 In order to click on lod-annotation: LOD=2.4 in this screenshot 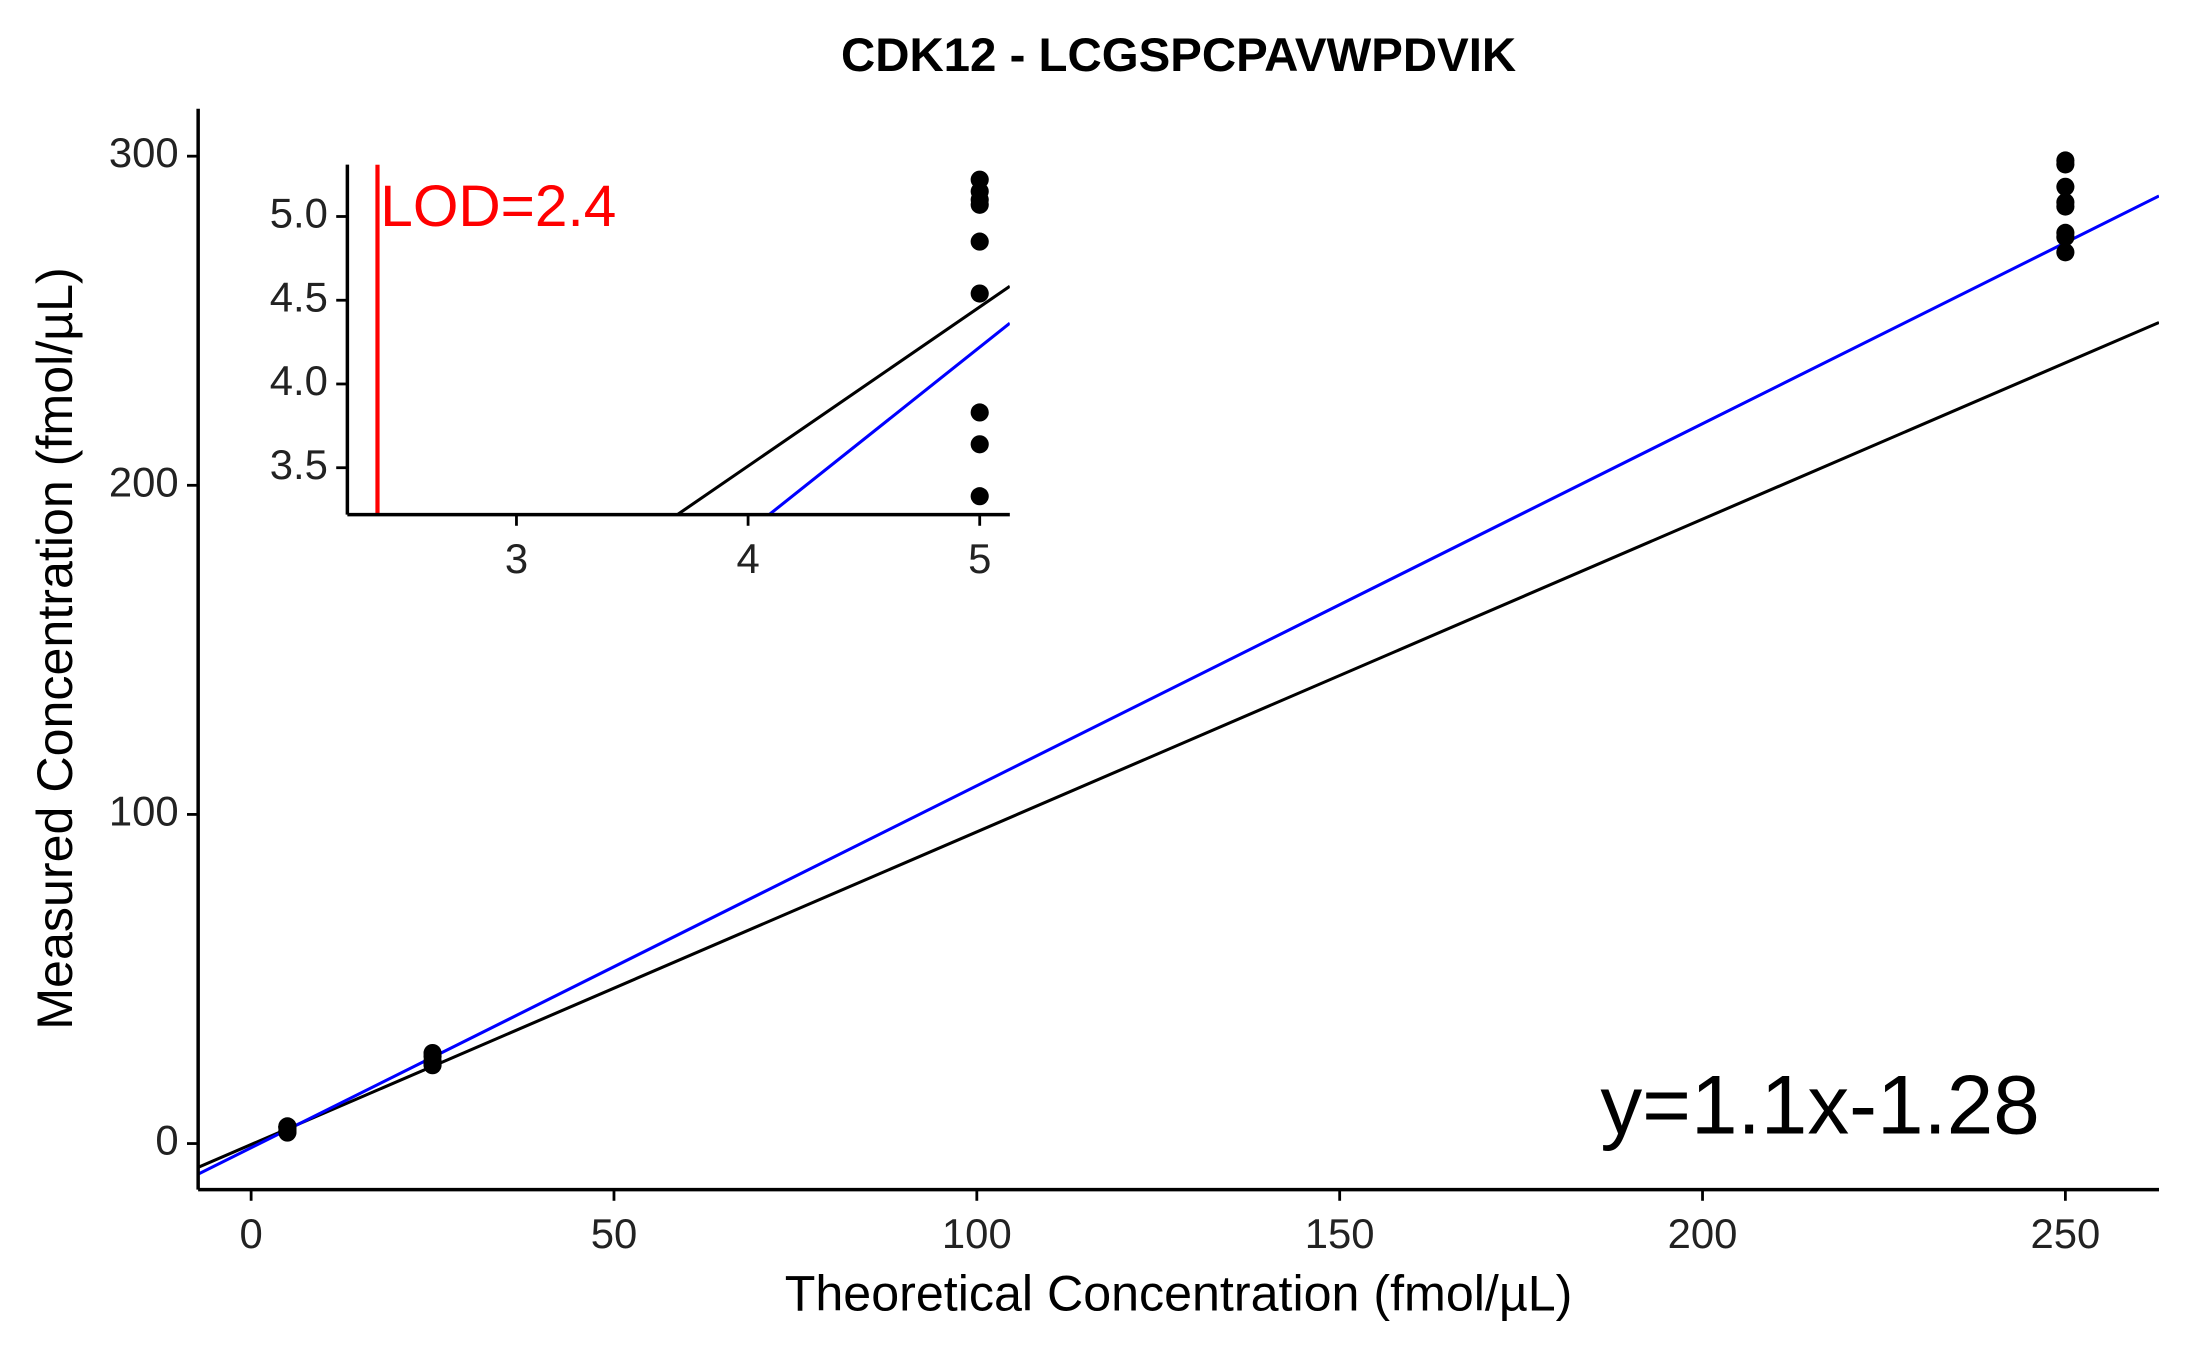, I will do `click(498, 206)`.